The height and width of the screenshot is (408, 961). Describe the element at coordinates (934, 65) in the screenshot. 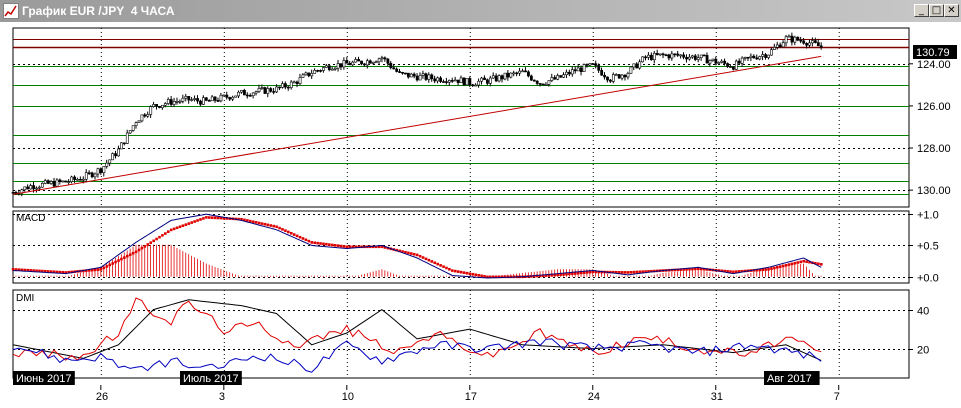

I see `price-axis-label: 124.00` at that location.